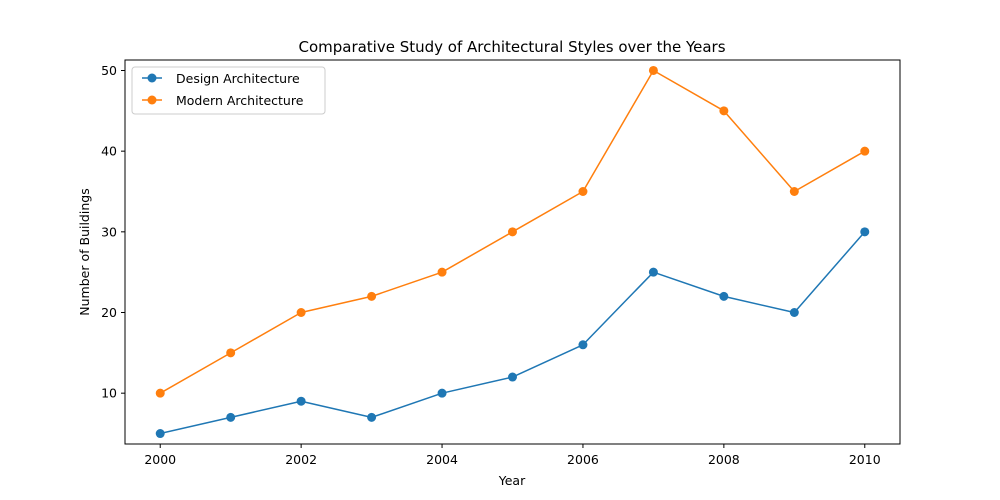 The width and height of the screenshot is (1000, 500). What do you see at coordinates (512, 455) in the screenshot?
I see `x-axis-ticks: 2000 2002 2004 2006 2008 2010` at bounding box center [512, 455].